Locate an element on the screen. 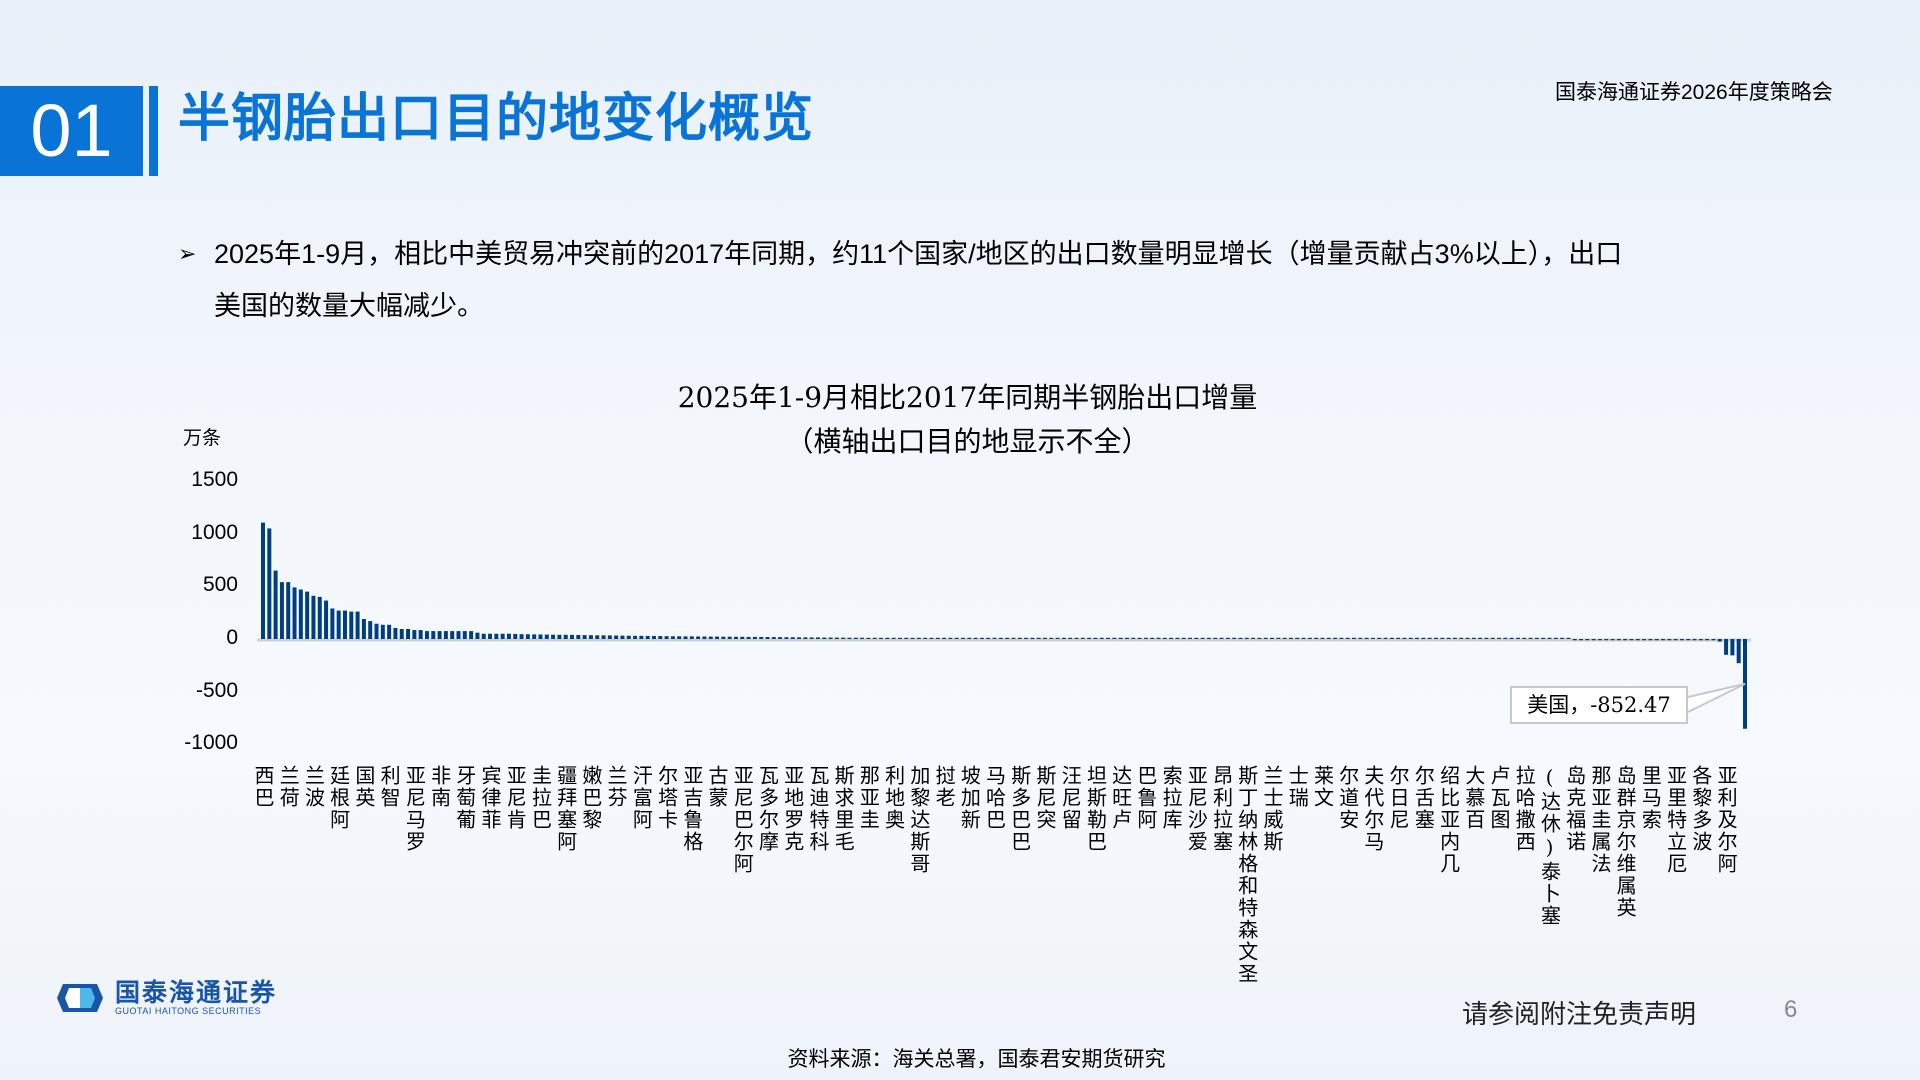  y-tick-label: -500 is located at coordinates (216, 690).